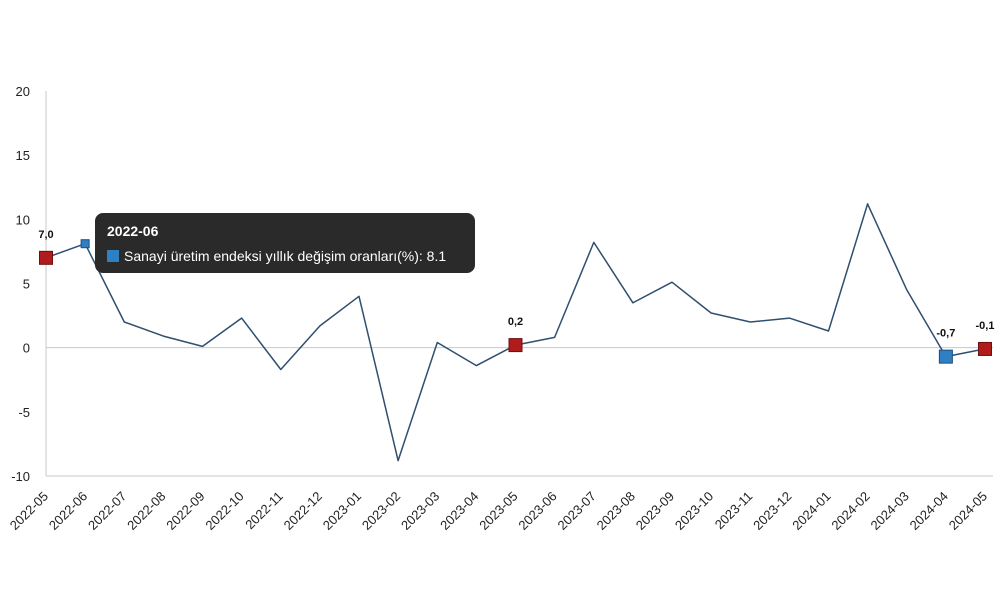  I want to click on x-tick-label: 2022-06, so click(68, 511).